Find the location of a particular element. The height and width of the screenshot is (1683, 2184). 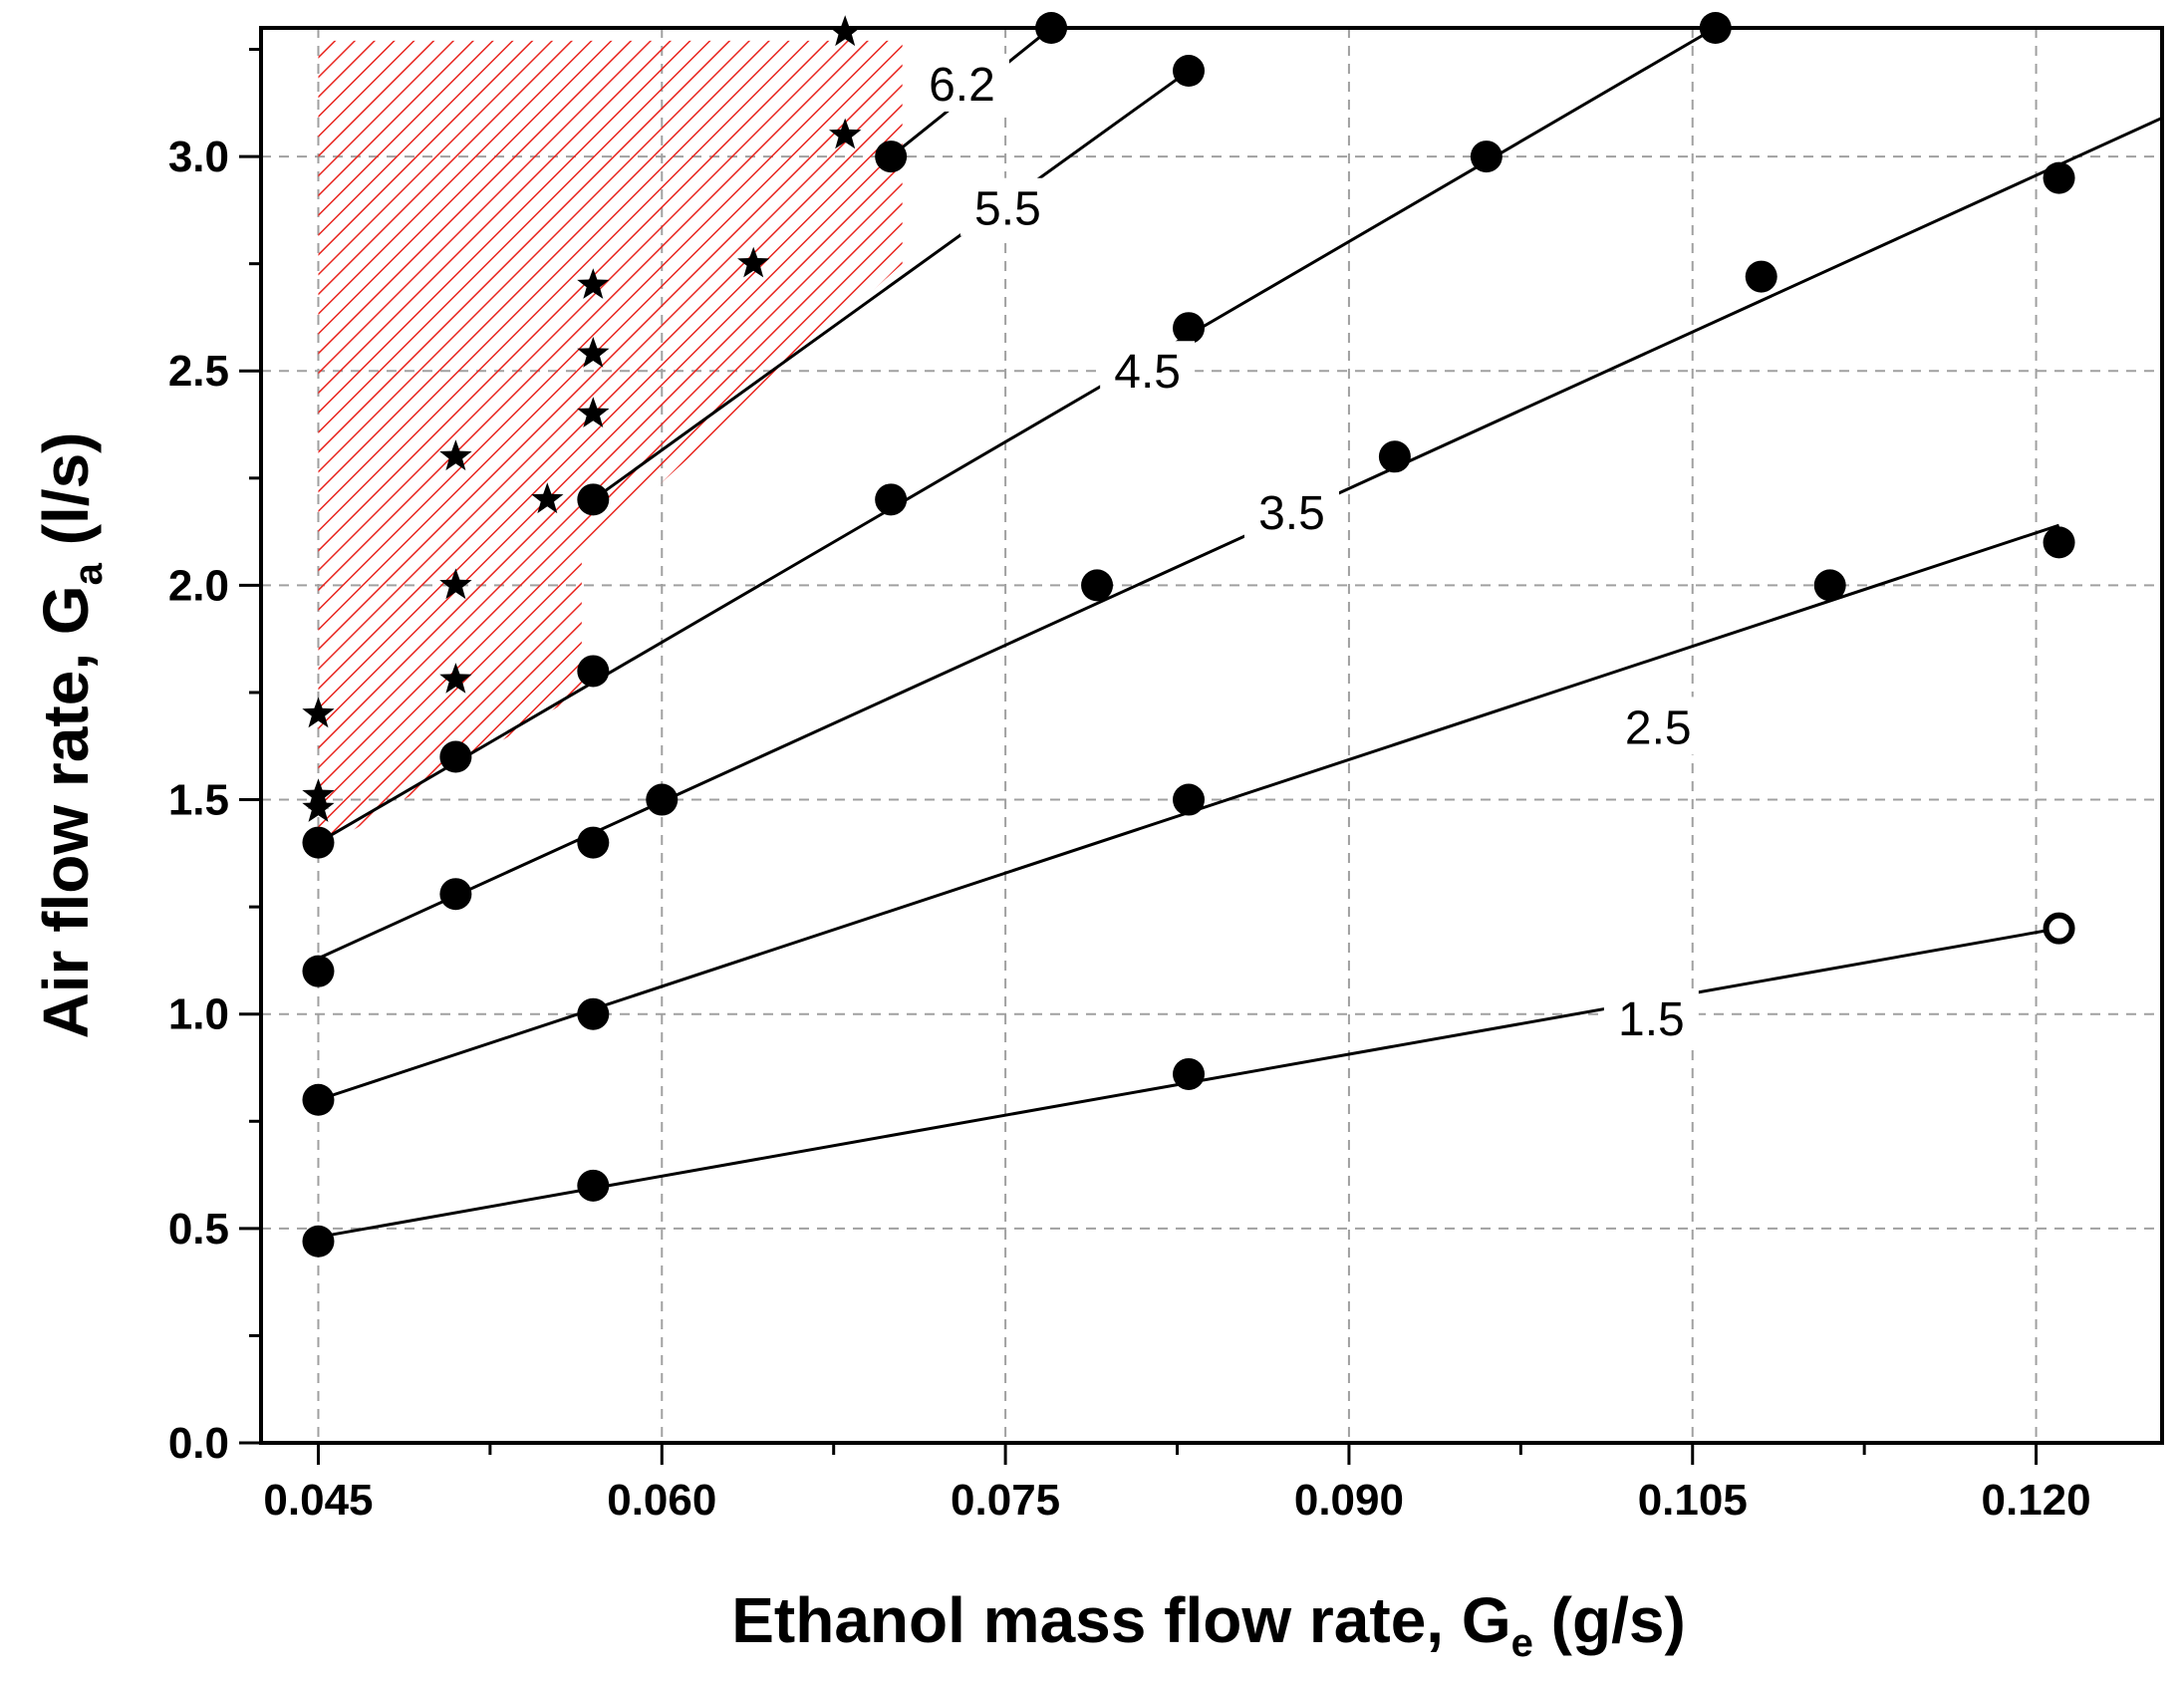

series-line-5.5 is located at coordinates (891, 285).